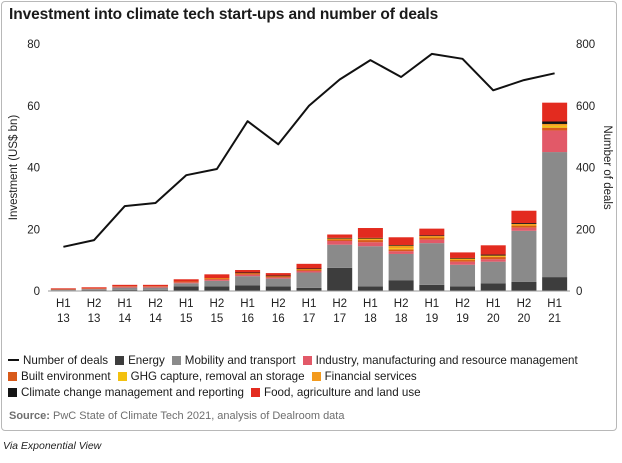 This screenshot has width=622, height=463. Describe the element at coordinates (33, 169) in the screenshot. I see `y-tick-label: 40` at that location.